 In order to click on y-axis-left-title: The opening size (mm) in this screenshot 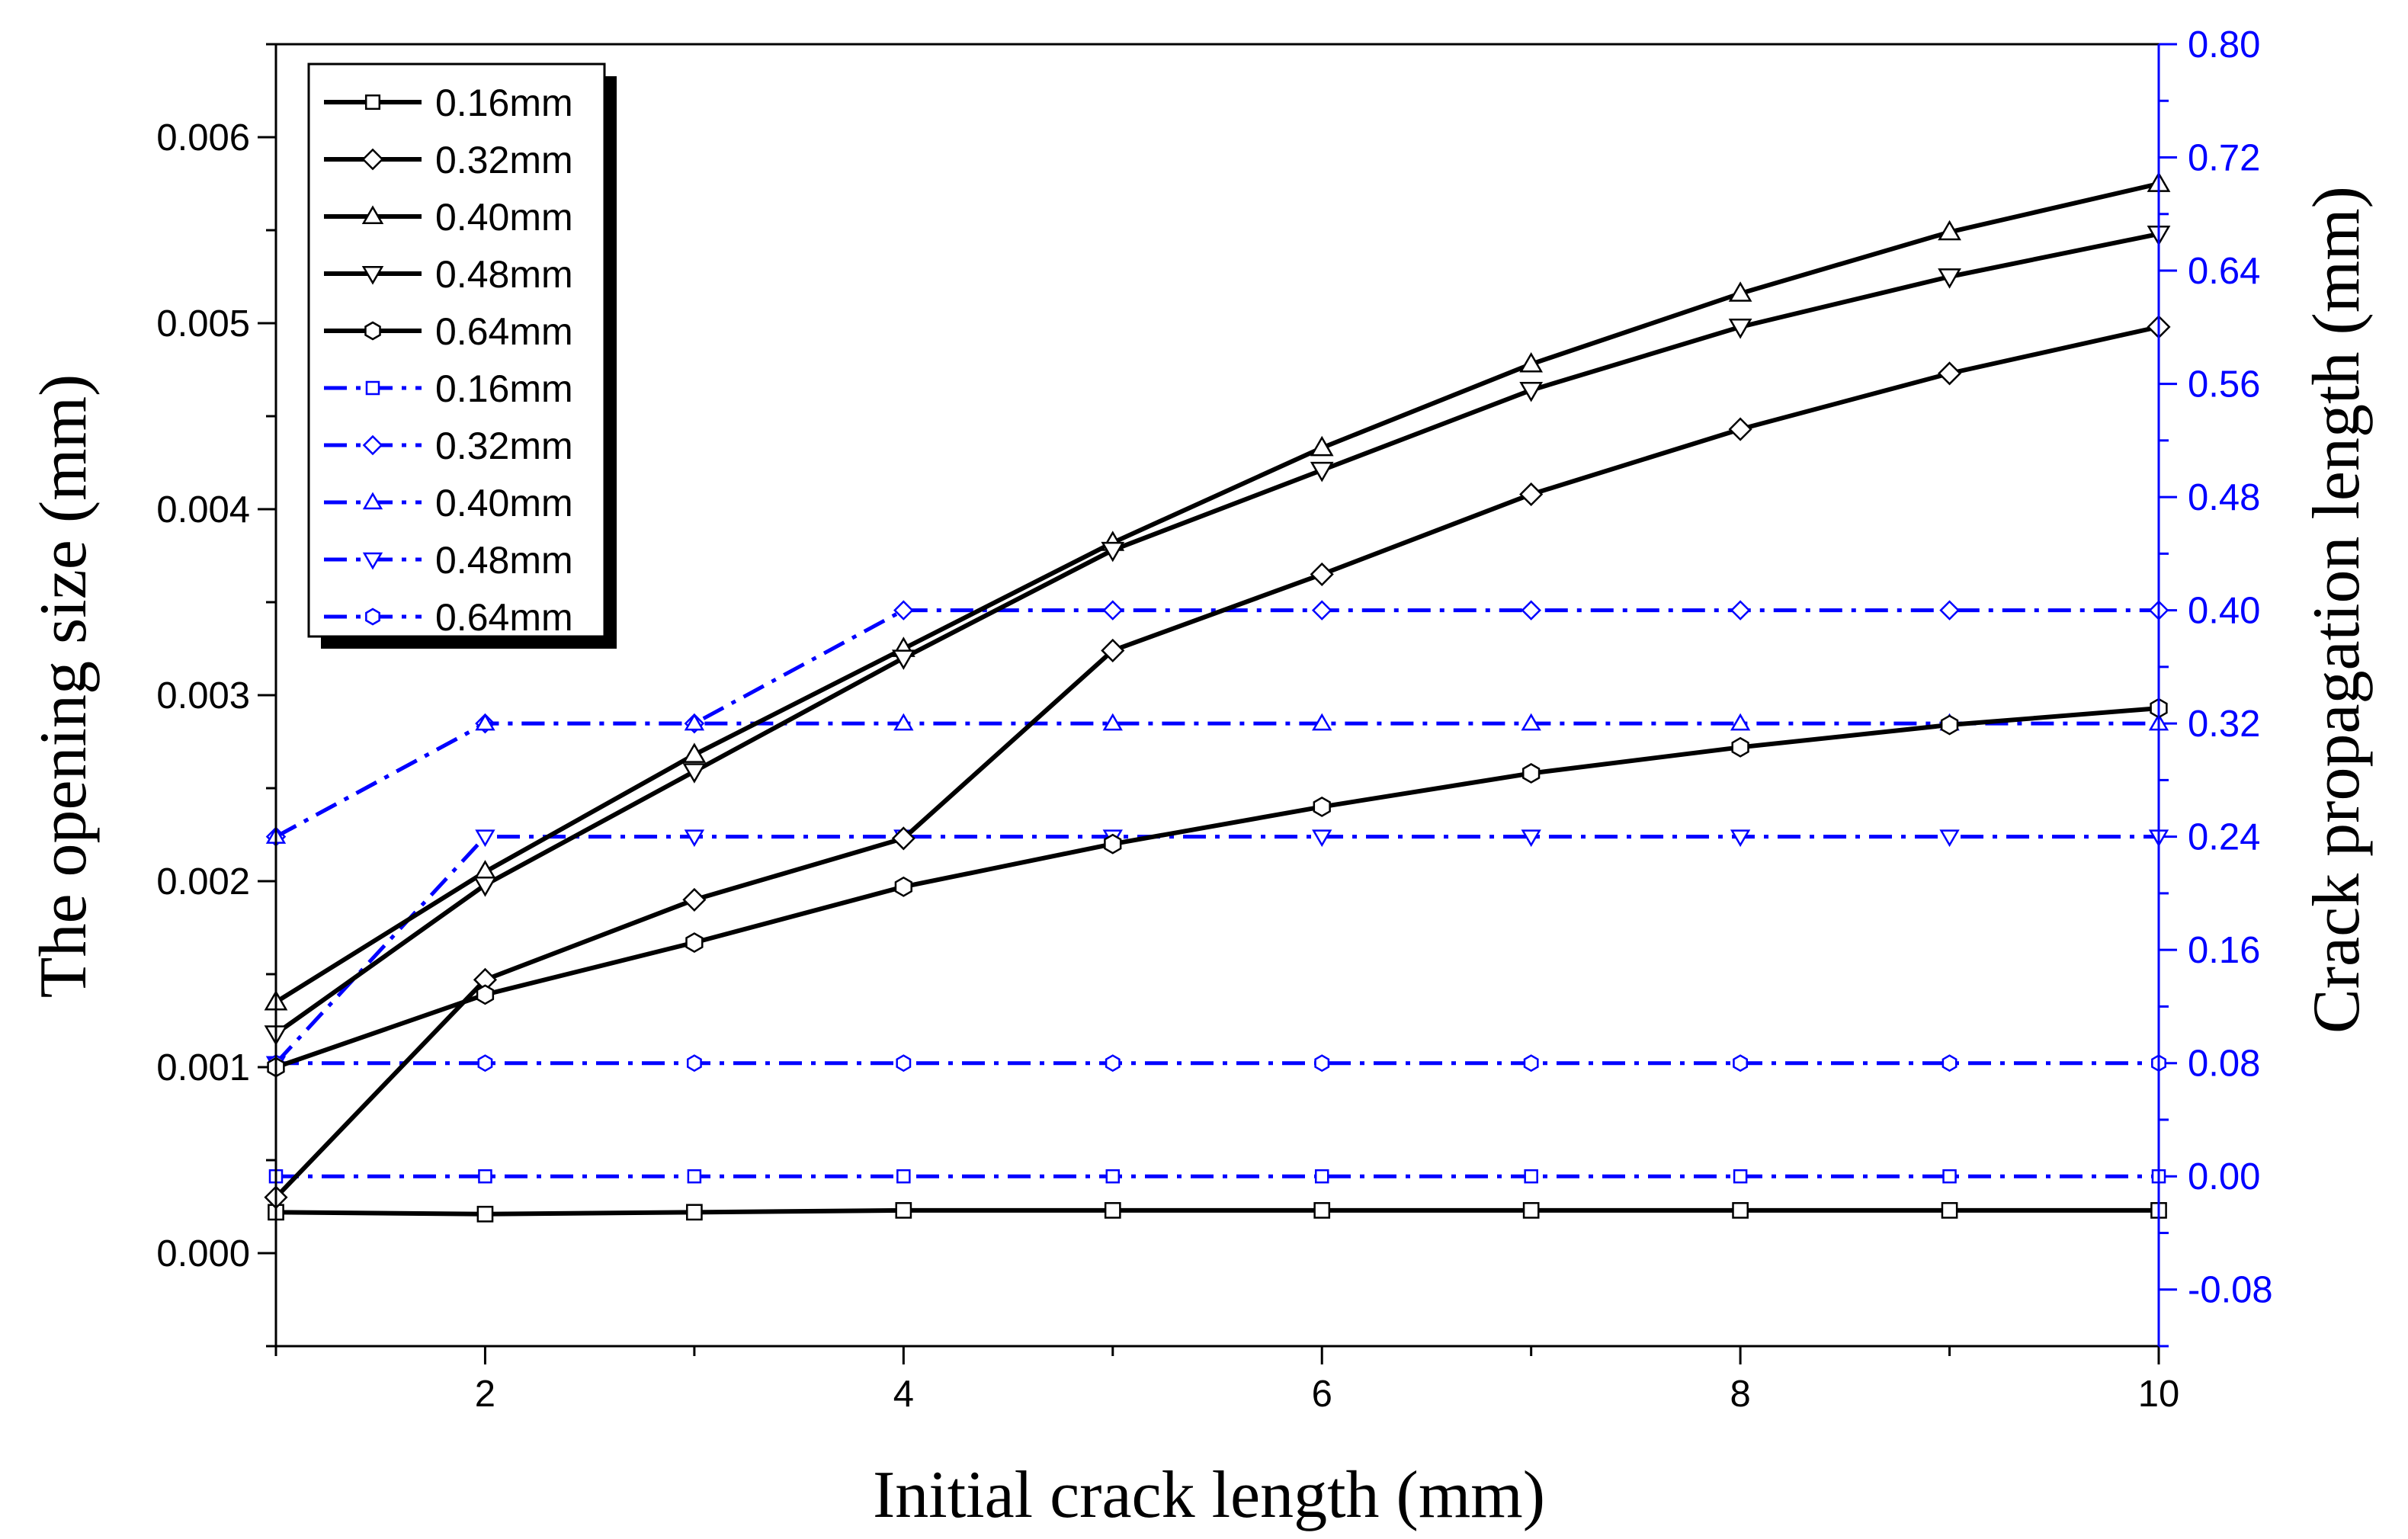, I will do `click(64, 686)`.